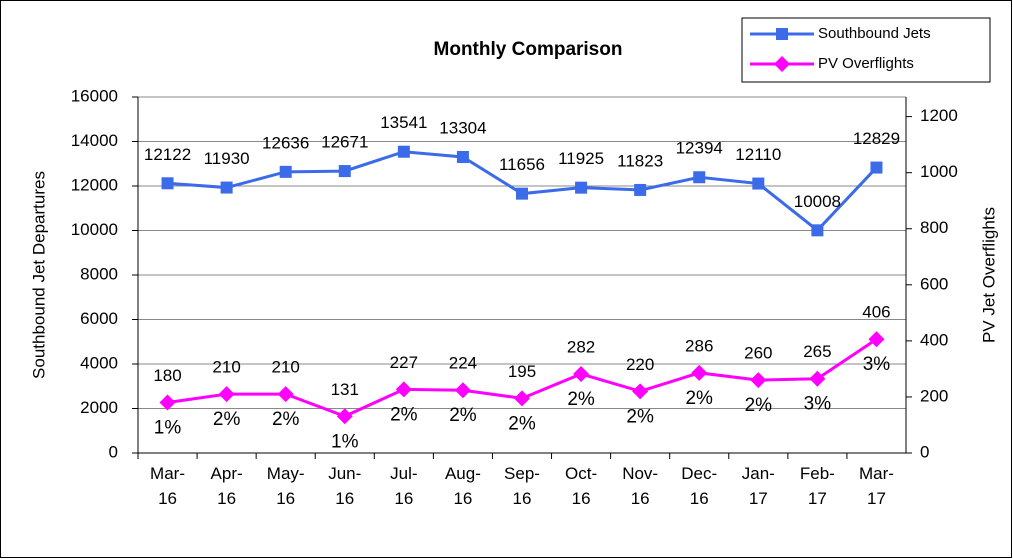  What do you see at coordinates (94, 229) in the screenshot?
I see `y-tick-label: 10000` at bounding box center [94, 229].